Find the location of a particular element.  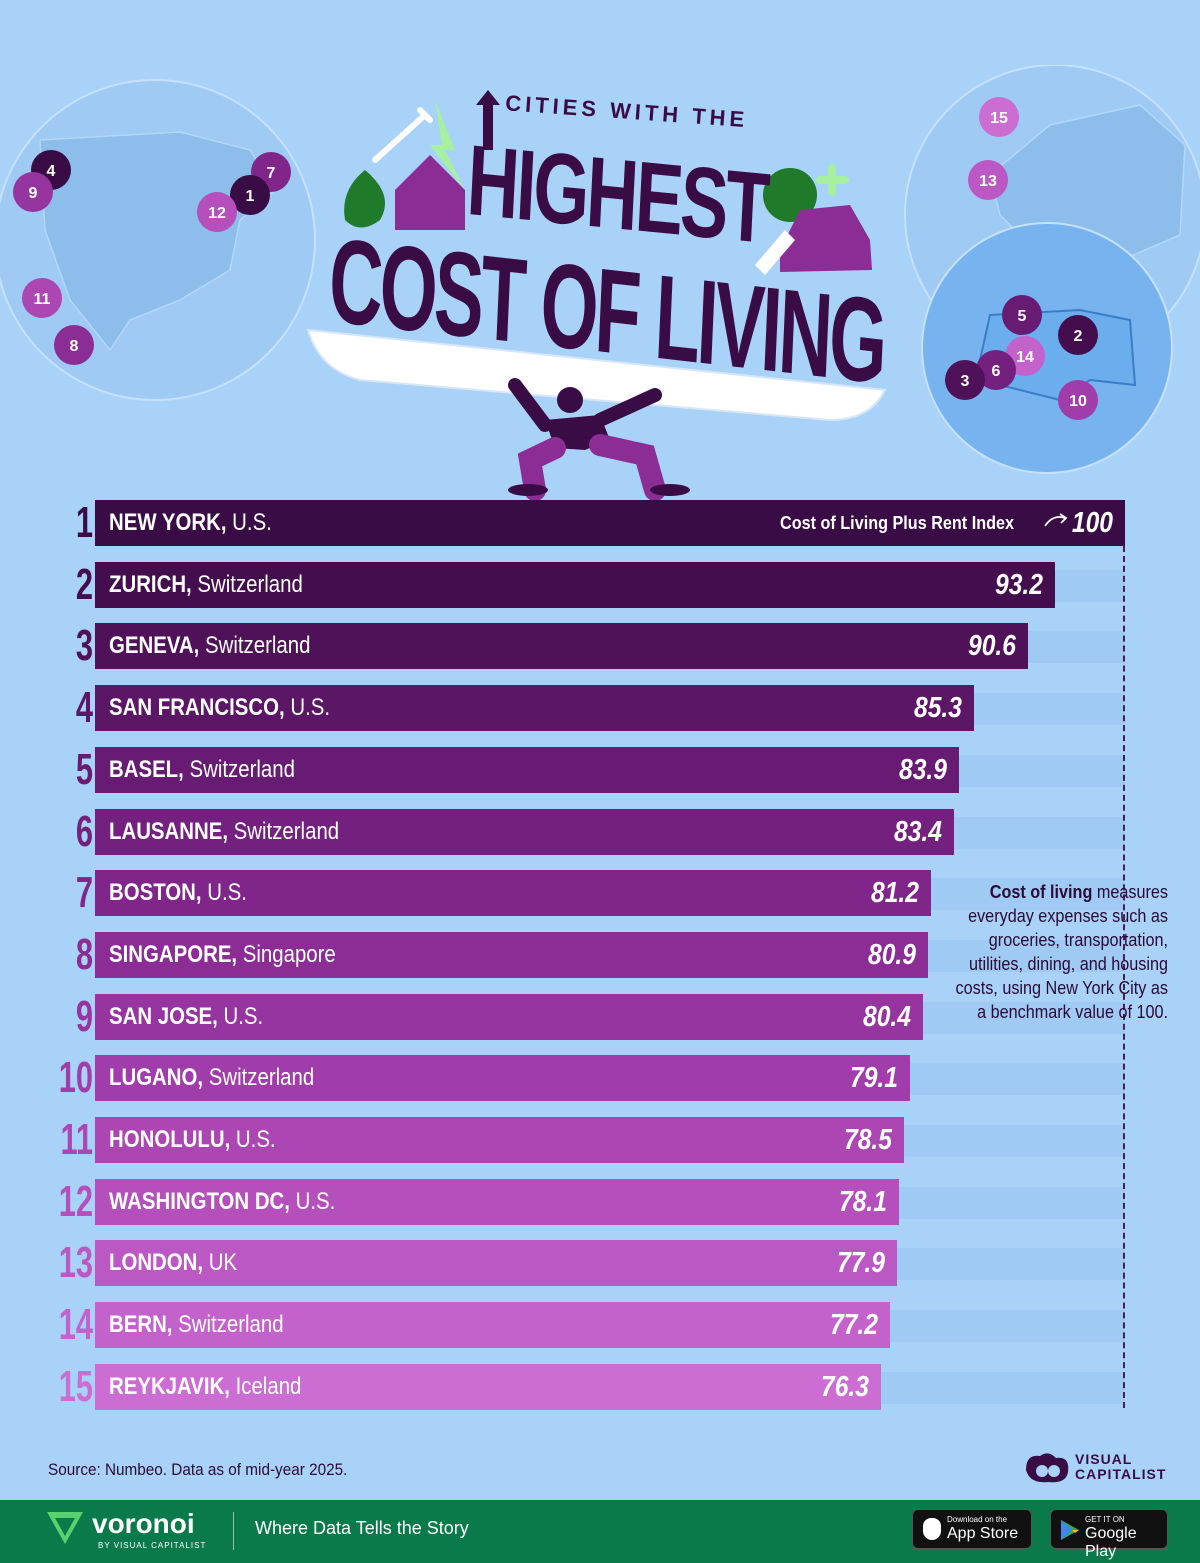

voronoi-wordmark: voronoi is located at coordinates (143, 1523).